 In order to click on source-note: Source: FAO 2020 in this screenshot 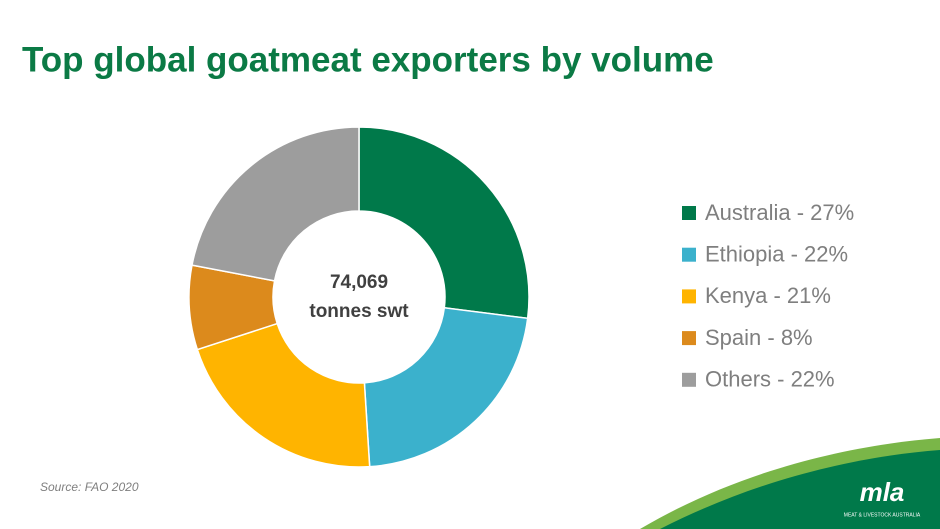, I will do `click(89, 487)`.